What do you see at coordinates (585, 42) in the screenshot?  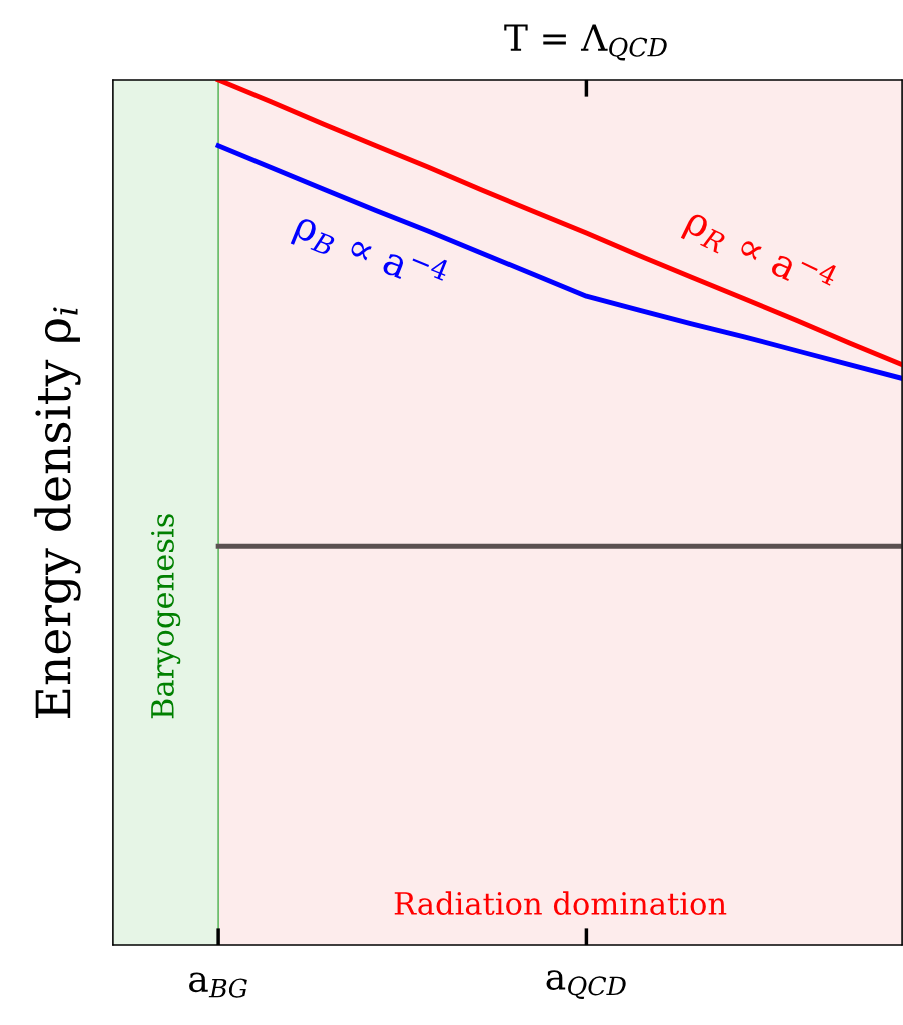 I see `text: T = Λ$_{QCD}$` at bounding box center [585, 42].